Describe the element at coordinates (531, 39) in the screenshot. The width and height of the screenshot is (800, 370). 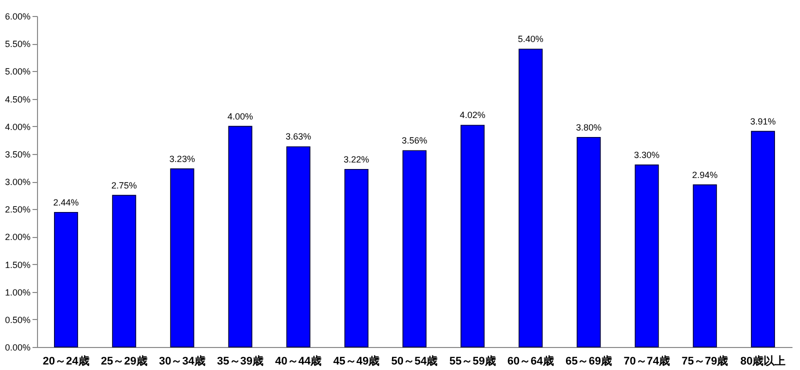
I see `data-label: 5.40%` at that location.